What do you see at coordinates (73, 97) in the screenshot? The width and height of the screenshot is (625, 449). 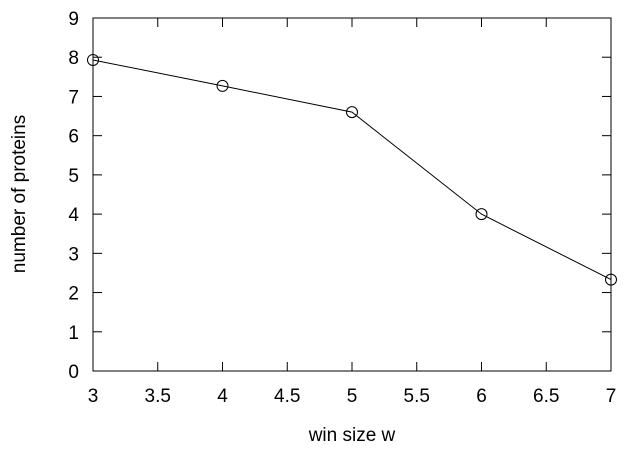 I see `y-tick-label: 7` at bounding box center [73, 97].